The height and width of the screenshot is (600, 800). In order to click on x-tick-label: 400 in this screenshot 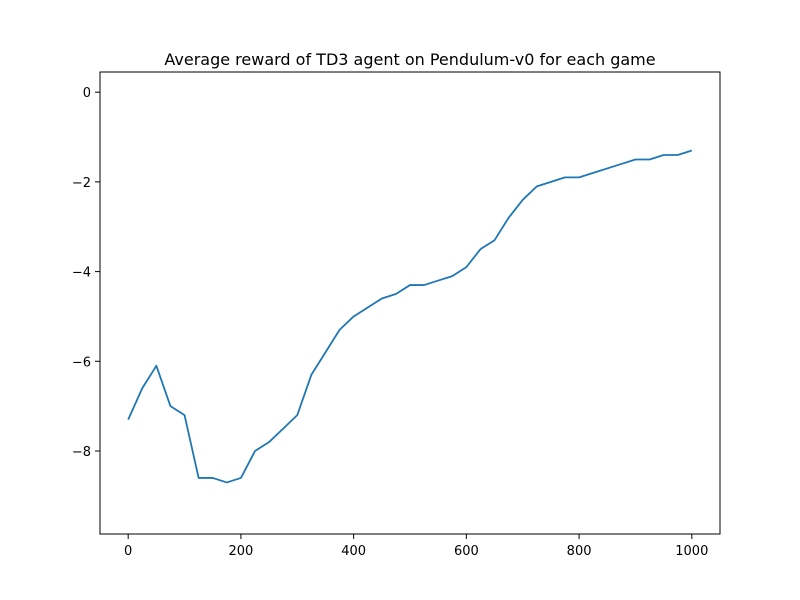, I will do `click(353, 551)`.